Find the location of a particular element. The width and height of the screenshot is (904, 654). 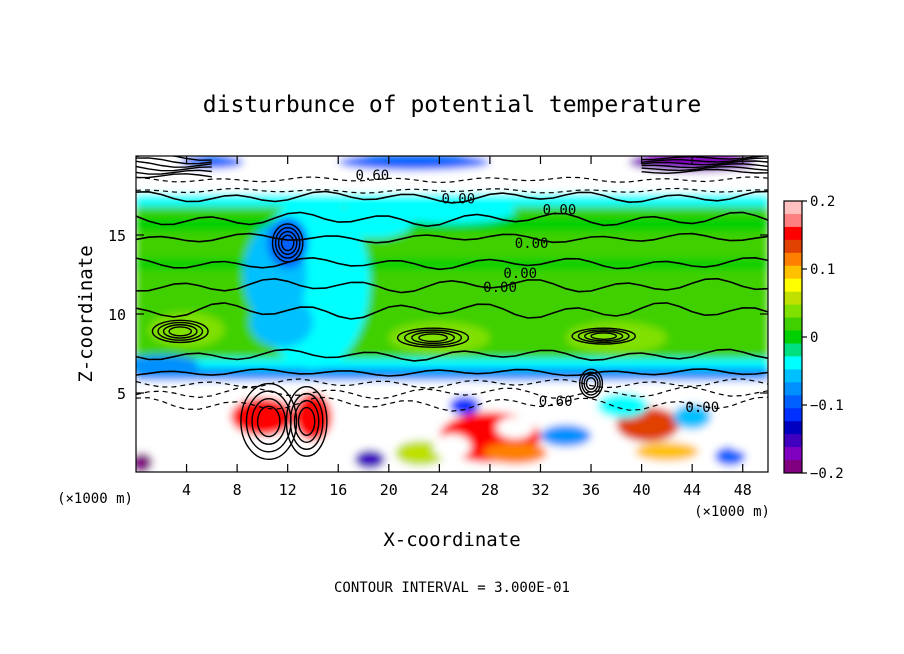

x-tick-label: 4 is located at coordinates (186, 490).